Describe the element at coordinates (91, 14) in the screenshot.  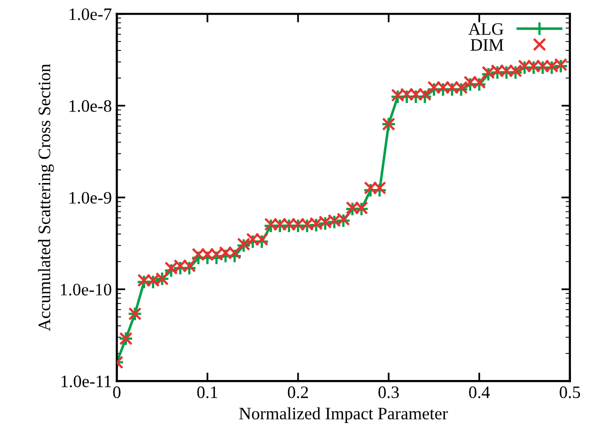
I see `y-tick-label: 1.0e-7` at that location.